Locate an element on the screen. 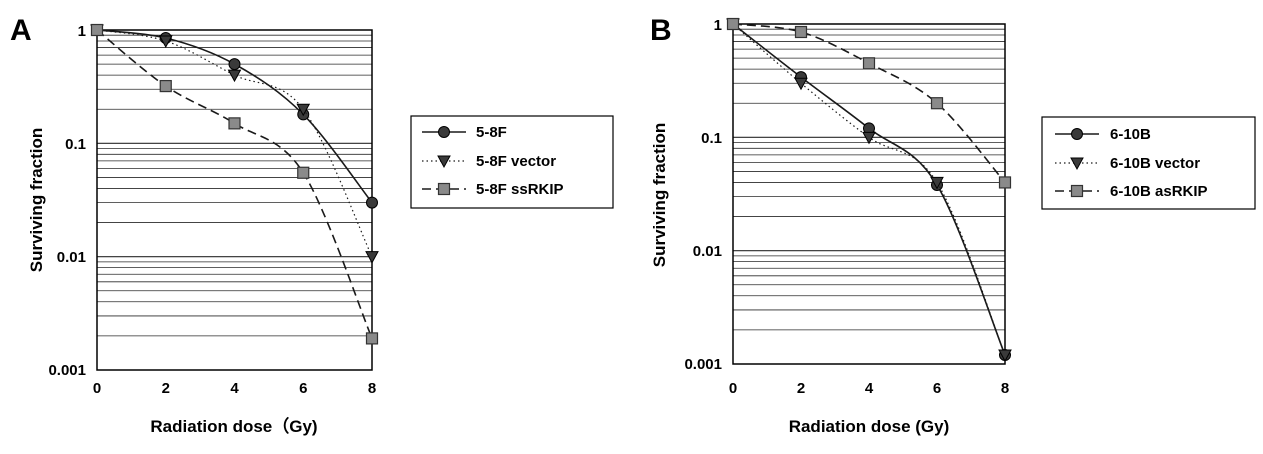 Image resolution: width=1263 pixels, height=454 pixels. legend-a: 5-8F 5-8F vector 5-8F ssRKIP is located at coordinates (512, 162).